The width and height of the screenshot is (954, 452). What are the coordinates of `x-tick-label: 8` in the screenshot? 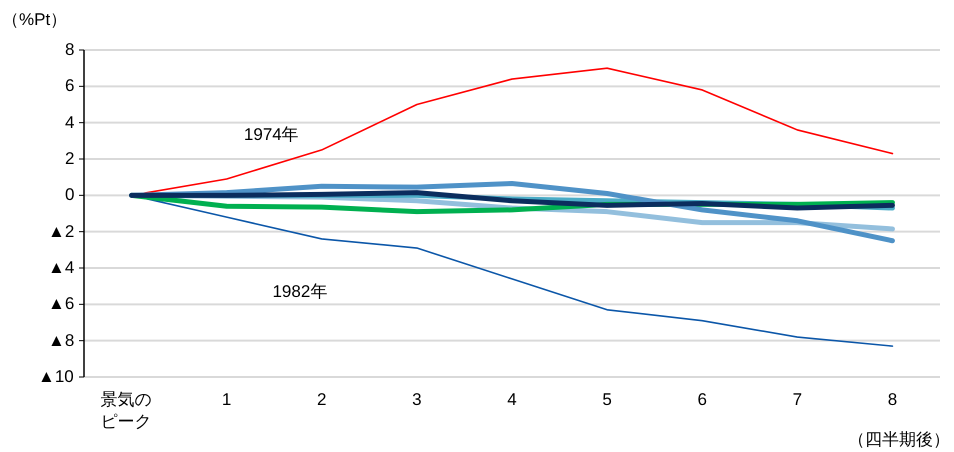 It's located at (892, 400).